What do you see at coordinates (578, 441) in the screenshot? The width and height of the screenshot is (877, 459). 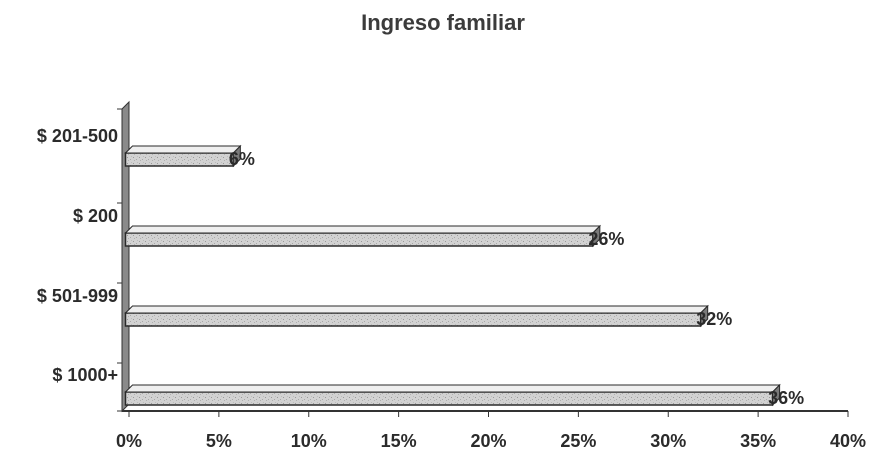 I see `x-tick-label: 25%` at bounding box center [578, 441].